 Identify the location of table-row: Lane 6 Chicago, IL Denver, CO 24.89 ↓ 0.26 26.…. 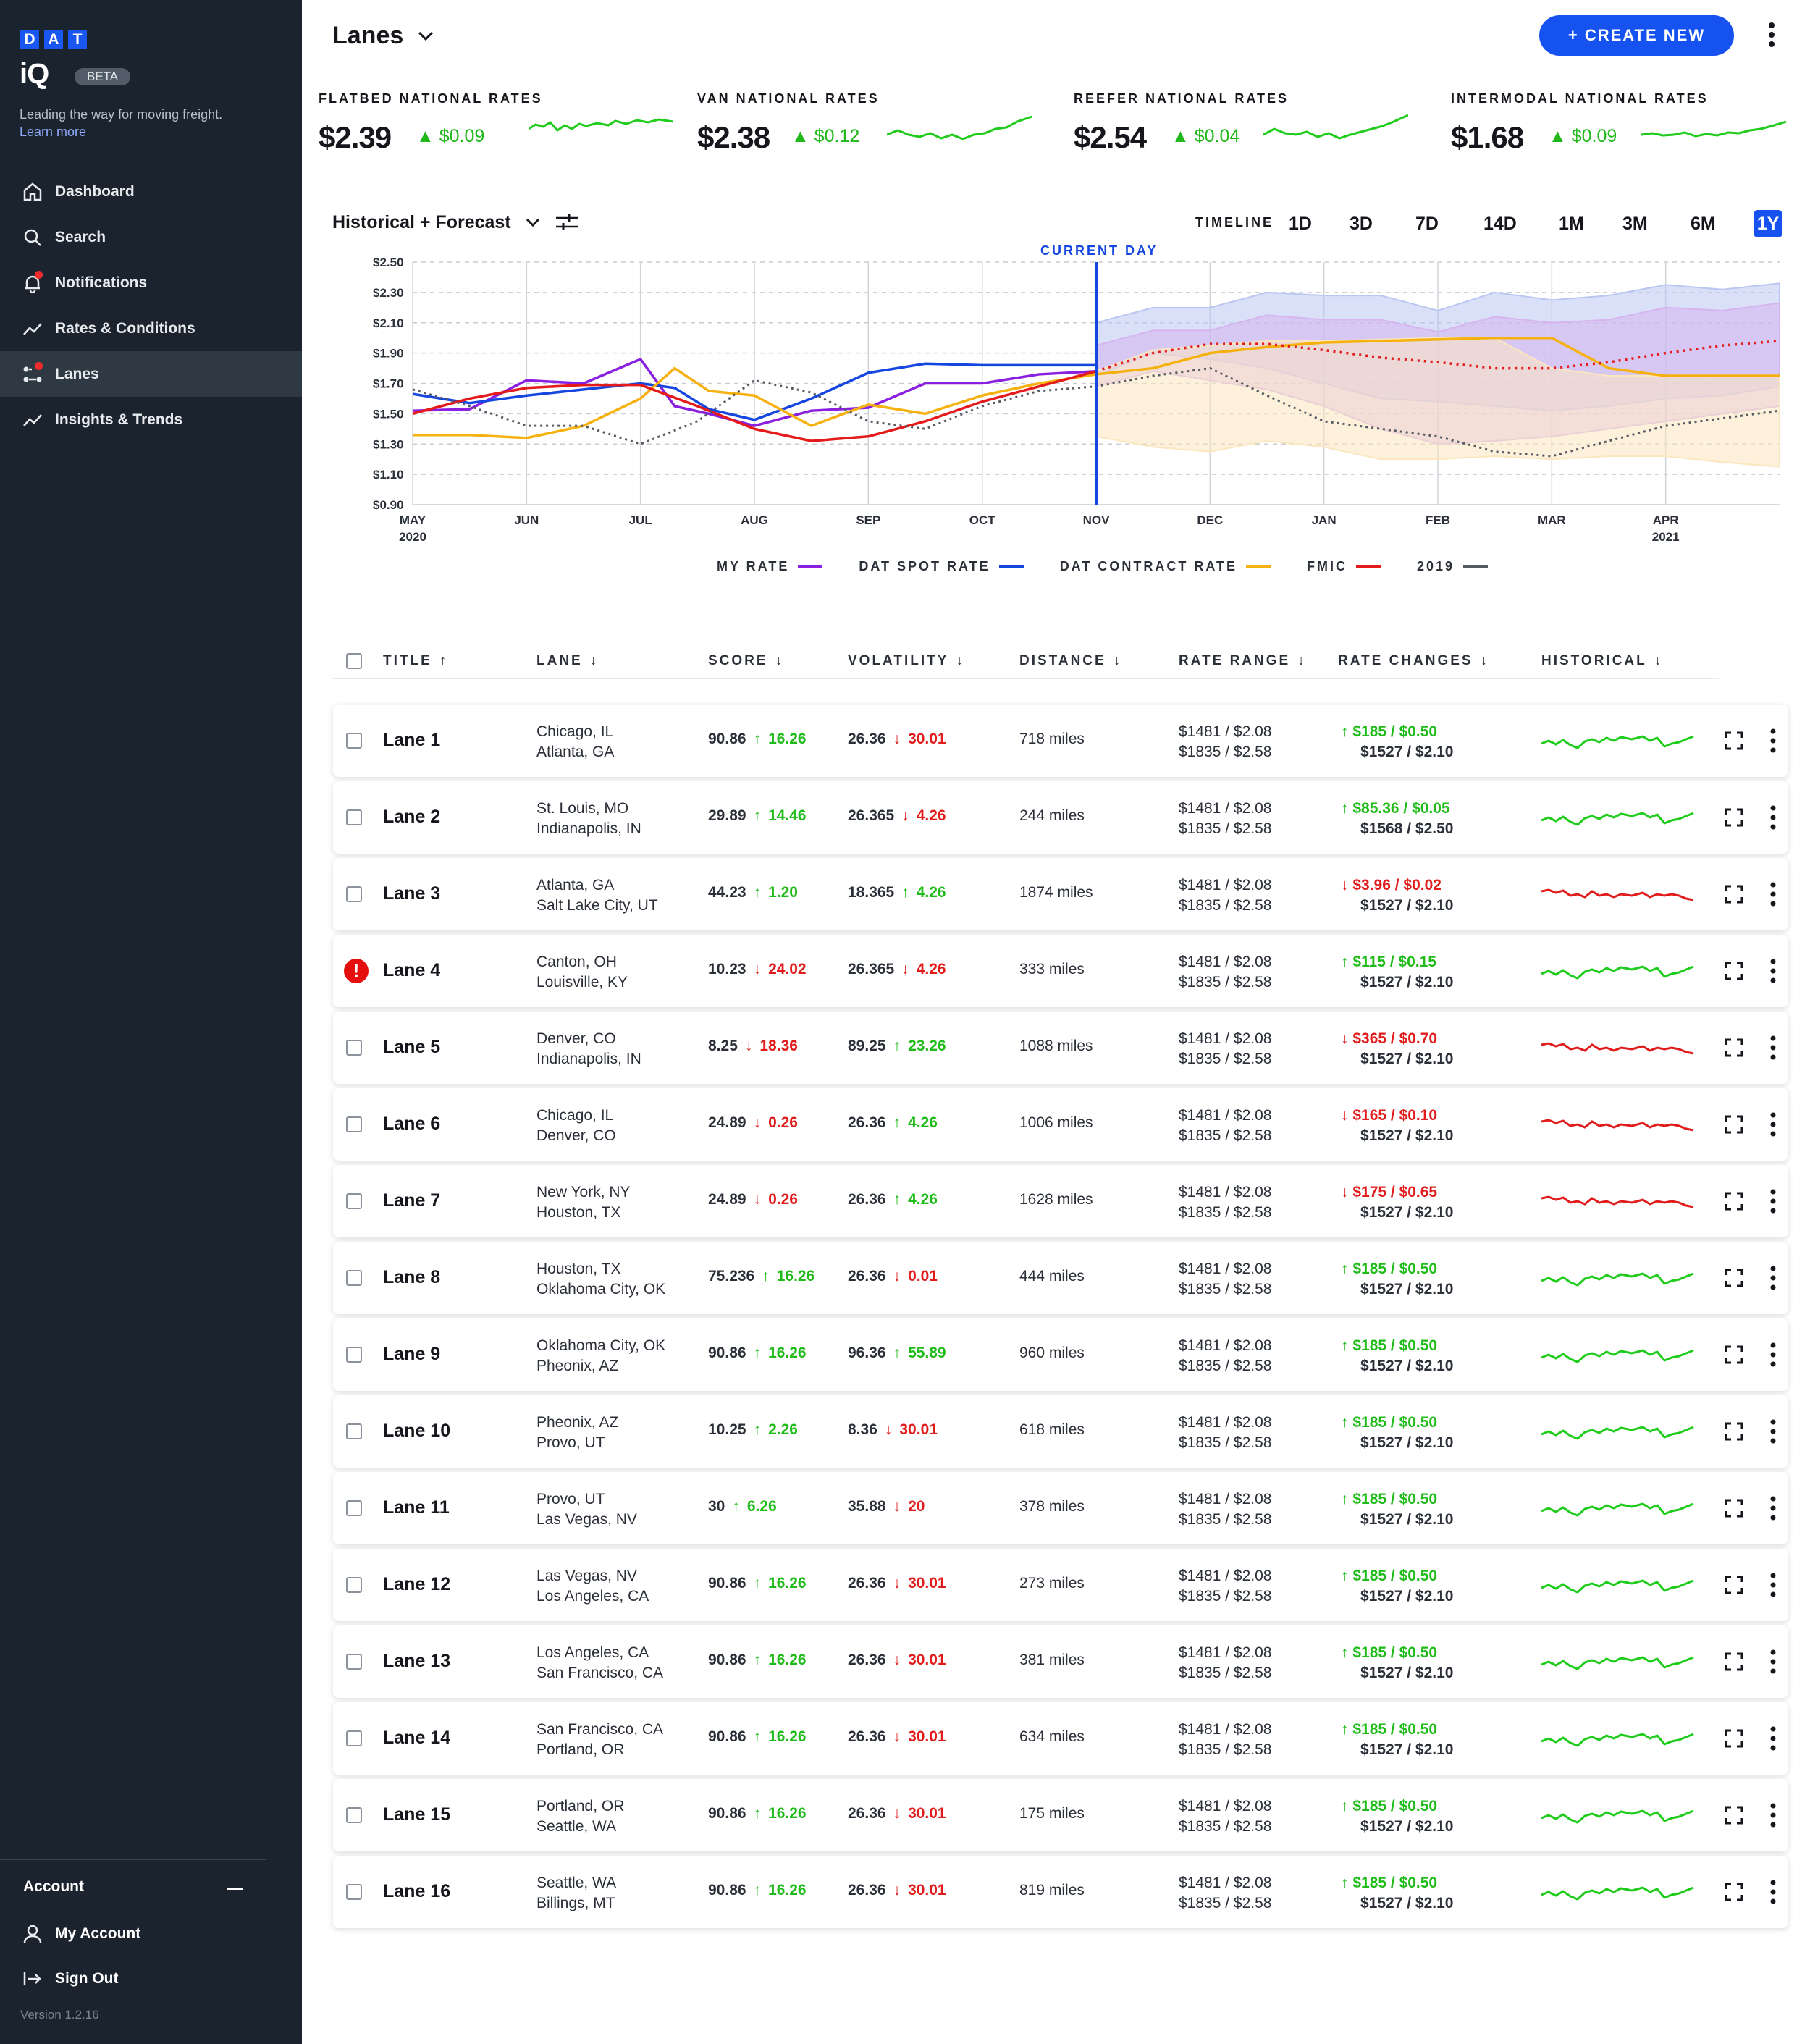
(1060, 1124).